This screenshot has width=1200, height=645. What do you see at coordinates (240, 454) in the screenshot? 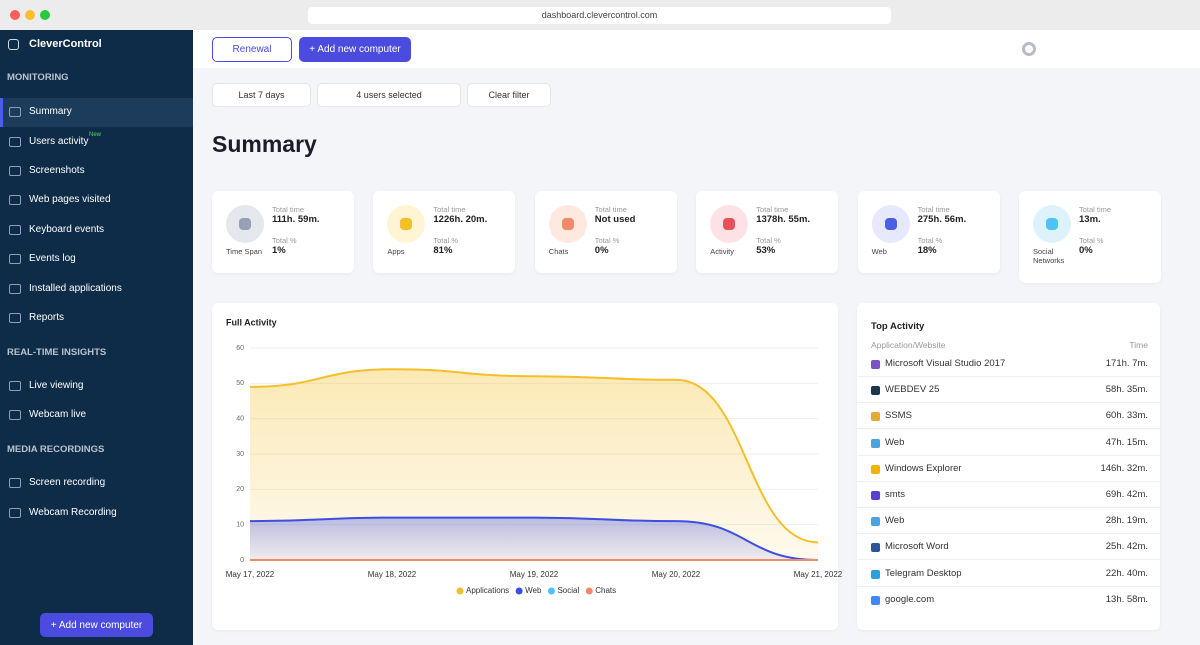
I see `y-tick-label: 30` at bounding box center [240, 454].